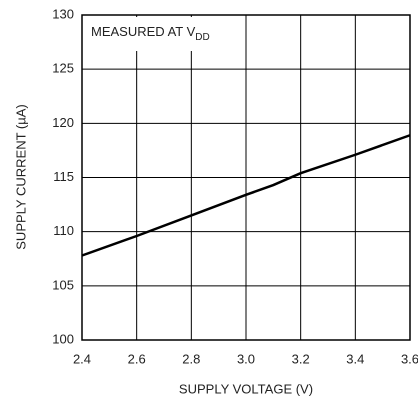 The image size is (418, 402). Describe the element at coordinates (355, 358) in the screenshot. I see `x-tick-label: 3.4` at that location.